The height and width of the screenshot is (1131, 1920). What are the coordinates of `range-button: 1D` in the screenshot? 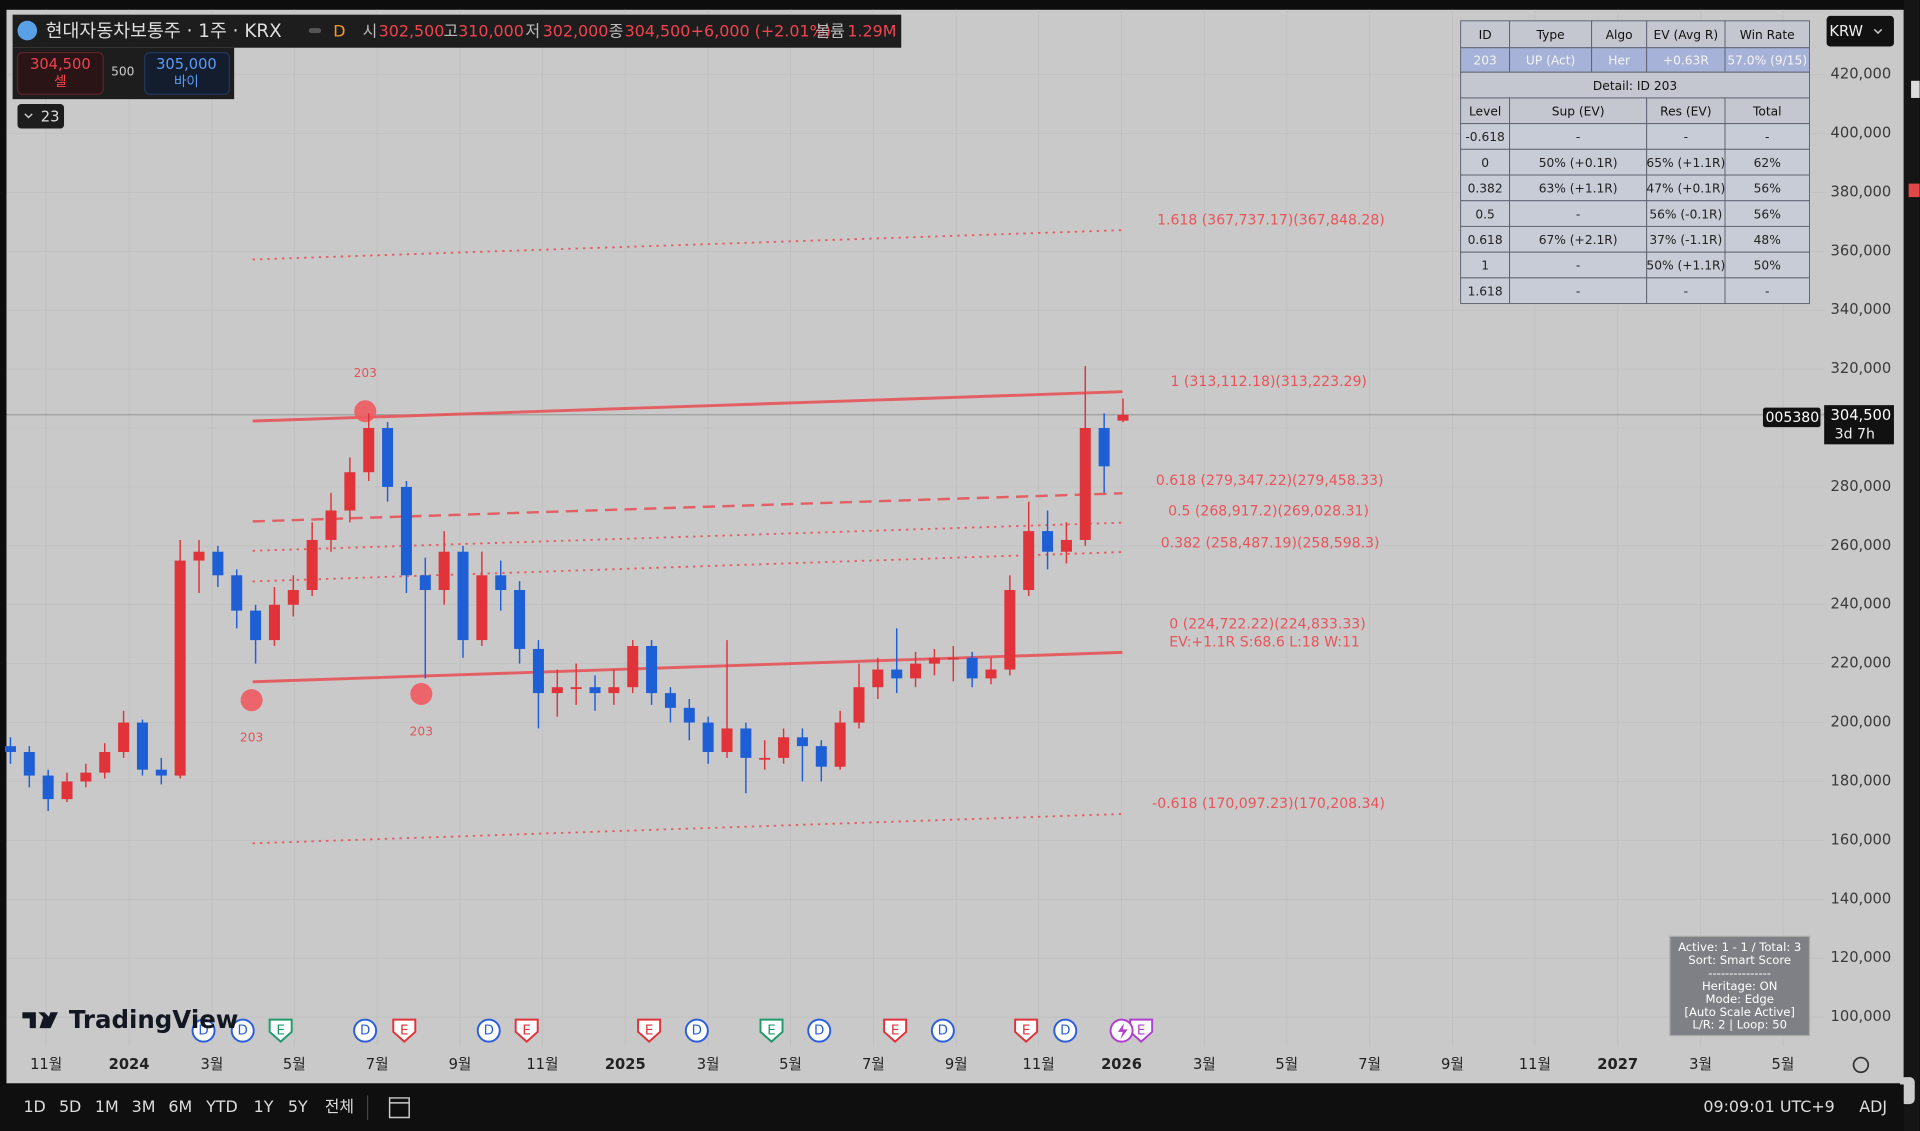 It's located at (34, 1106).